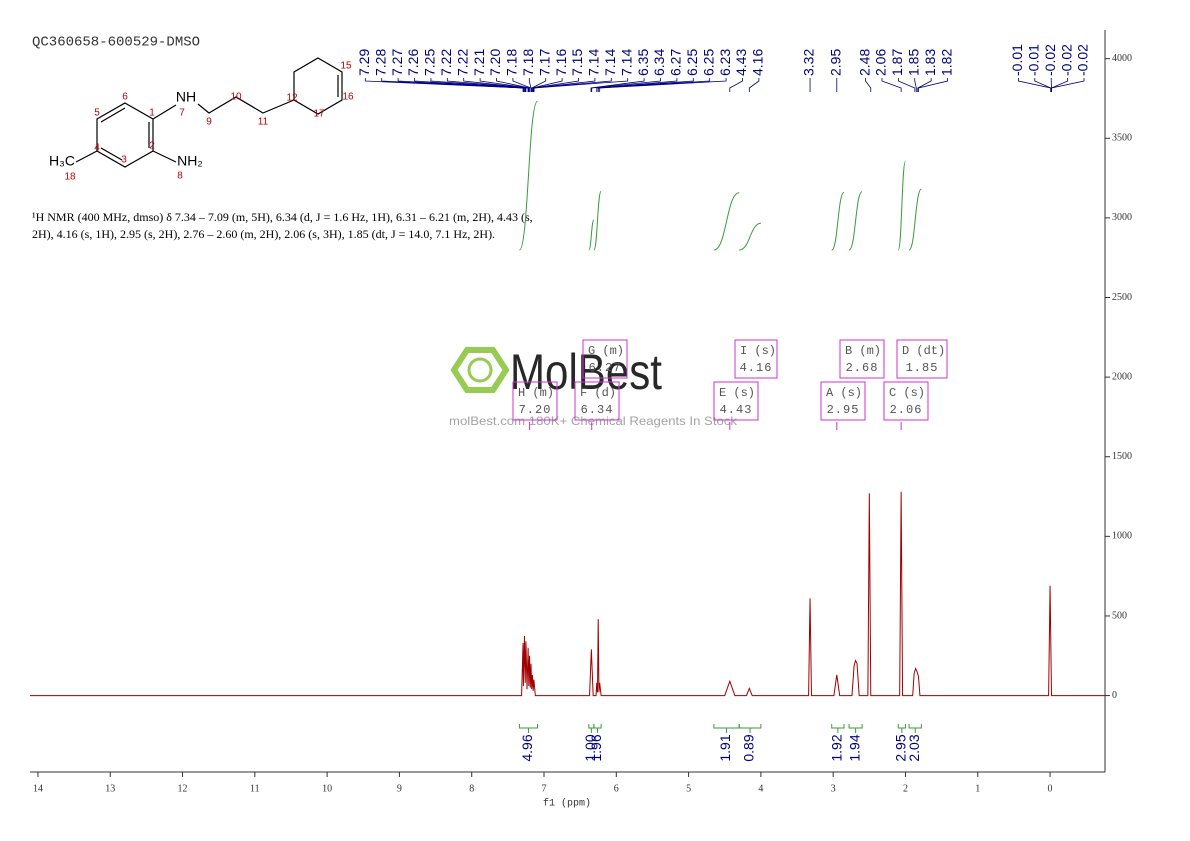 Image resolution: width=1190 pixels, height=841 pixels. I want to click on x-tick-label: 5, so click(688, 788).